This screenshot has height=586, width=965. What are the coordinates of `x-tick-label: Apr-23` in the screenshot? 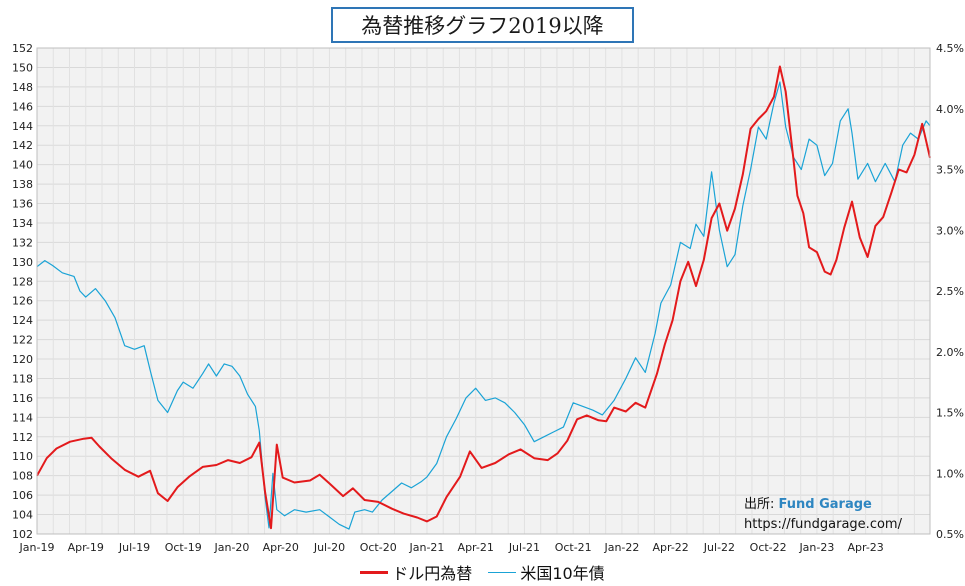 It's located at (866, 547).